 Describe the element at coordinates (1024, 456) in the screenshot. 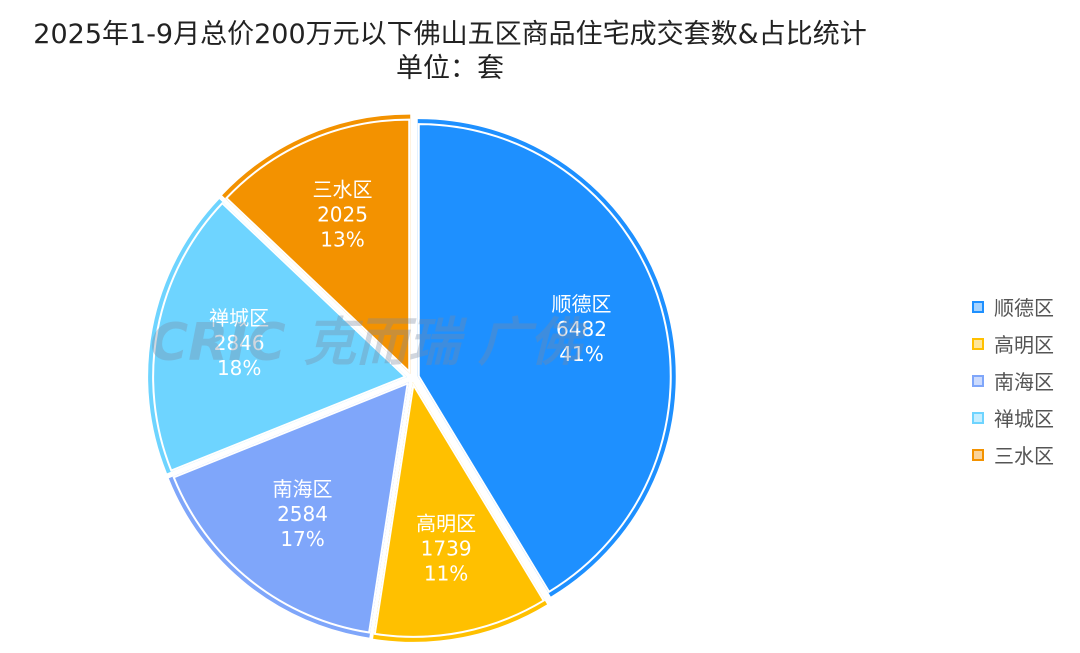

I see `legend-label: 三水区` at that location.